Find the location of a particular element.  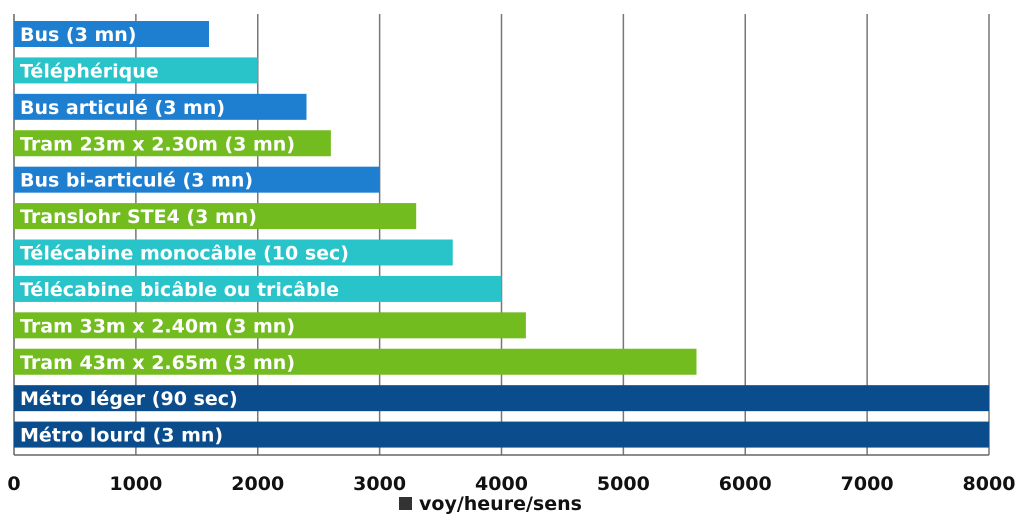

bar-label: Tram 43m x 2.65m (3 mn) is located at coordinates (157, 363).